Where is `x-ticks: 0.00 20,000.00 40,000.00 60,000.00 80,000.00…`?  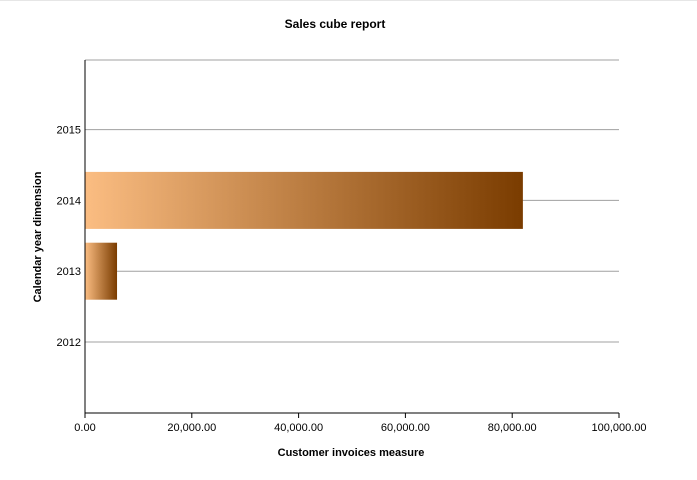 x-ticks: 0.00 20,000.00 40,000.00 60,000.00 80,000.00… is located at coordinates (360, 423).